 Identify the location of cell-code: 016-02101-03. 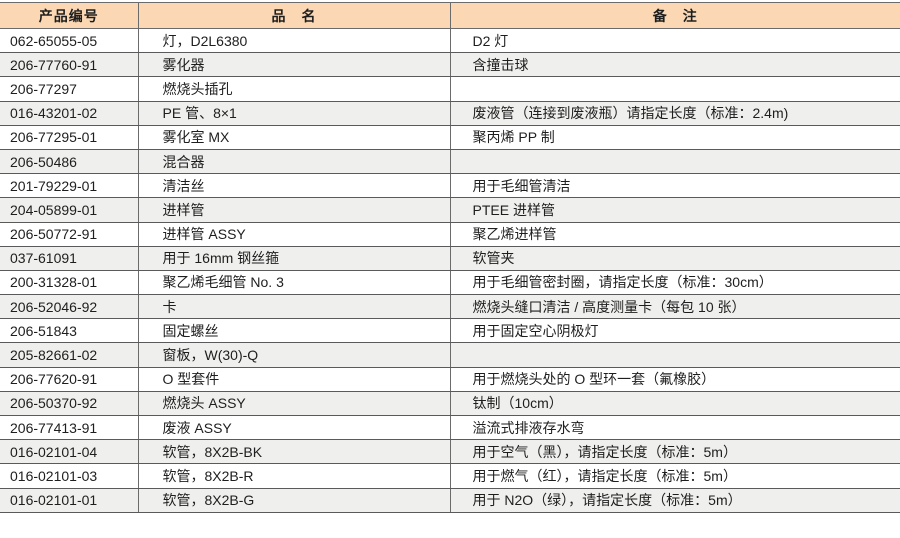
(69, 476).